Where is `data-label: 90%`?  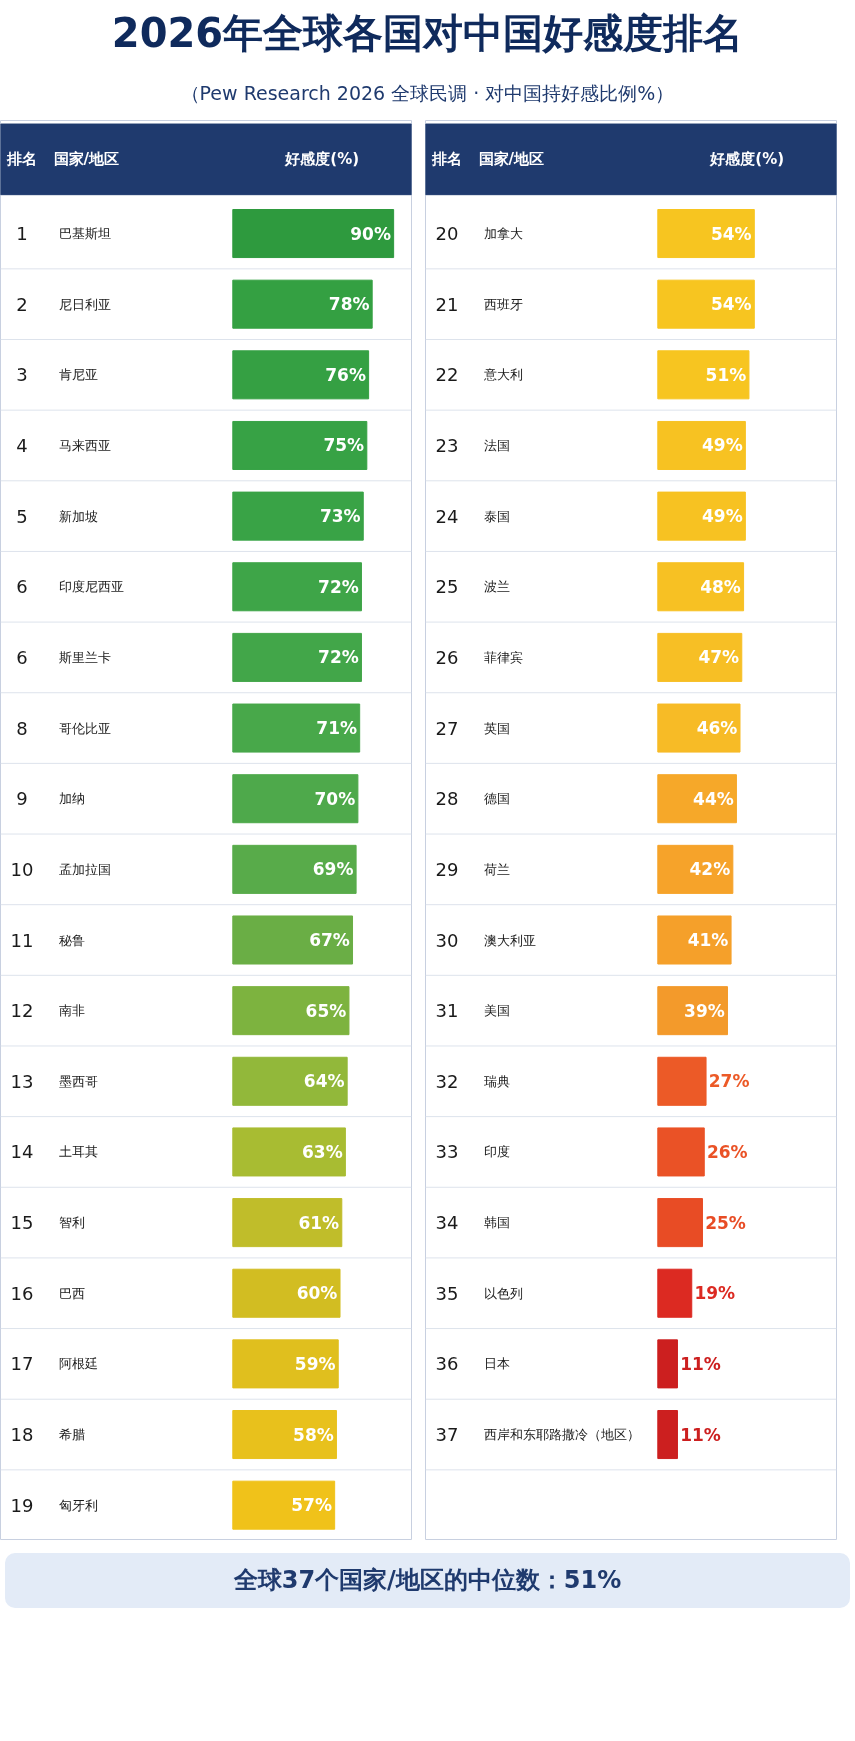 data-label: 90% is located at coordinates (370, 233).